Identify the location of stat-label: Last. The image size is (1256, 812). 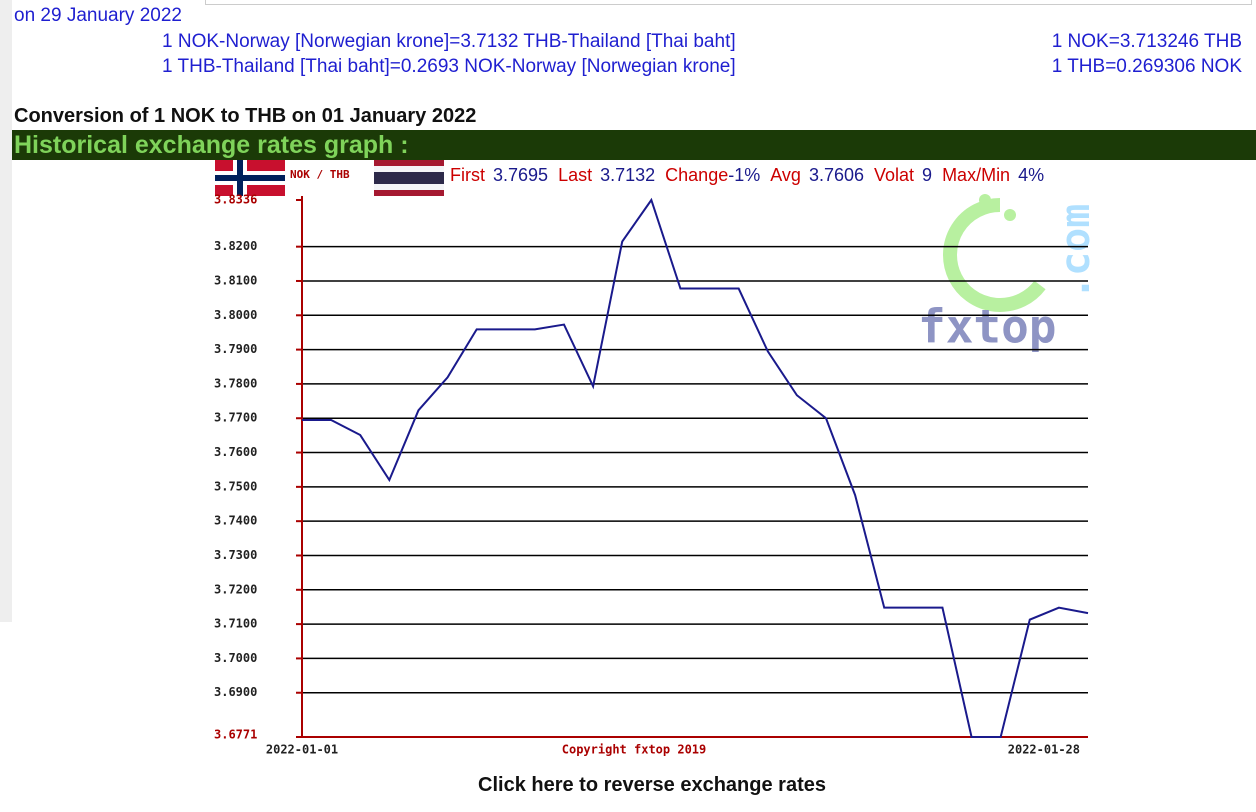
(575, 175).